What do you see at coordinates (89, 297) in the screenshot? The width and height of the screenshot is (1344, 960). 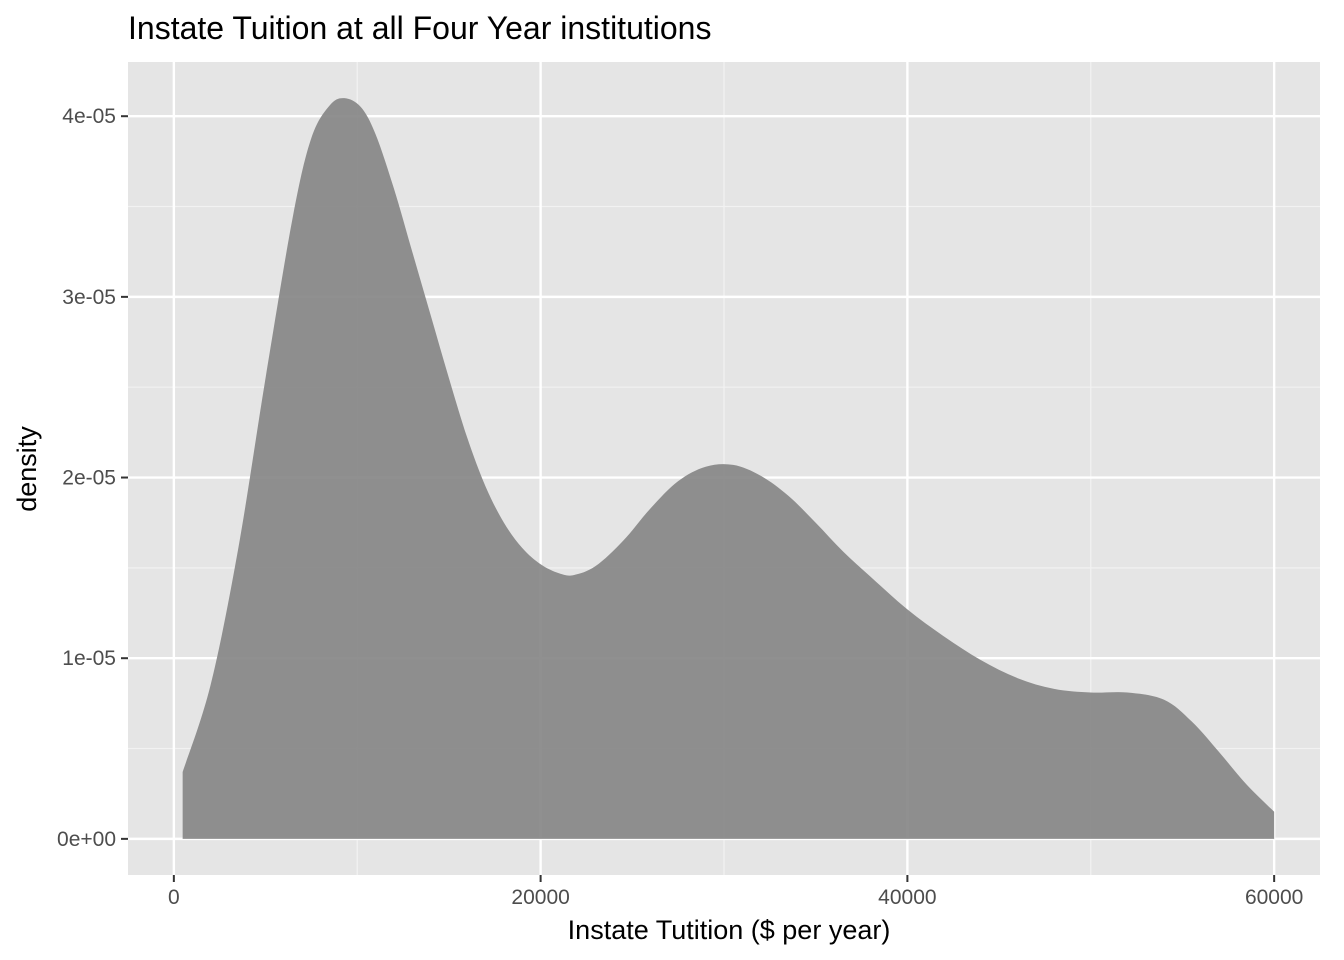 I see `y-tick-label: 3e-05` at bounding box center [89, 297].